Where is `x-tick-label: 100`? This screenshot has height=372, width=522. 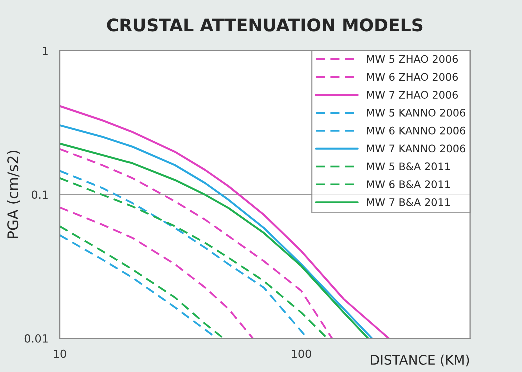
x-tick-label: 100 is located at coordinates (302, 354).